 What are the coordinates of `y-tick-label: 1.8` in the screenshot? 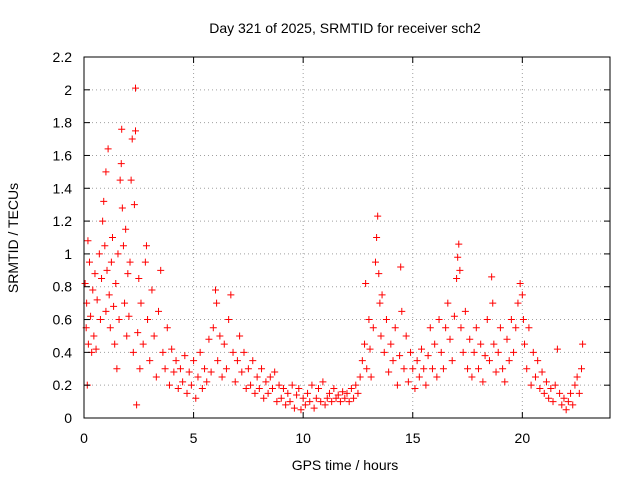 It's located at (63, 123).